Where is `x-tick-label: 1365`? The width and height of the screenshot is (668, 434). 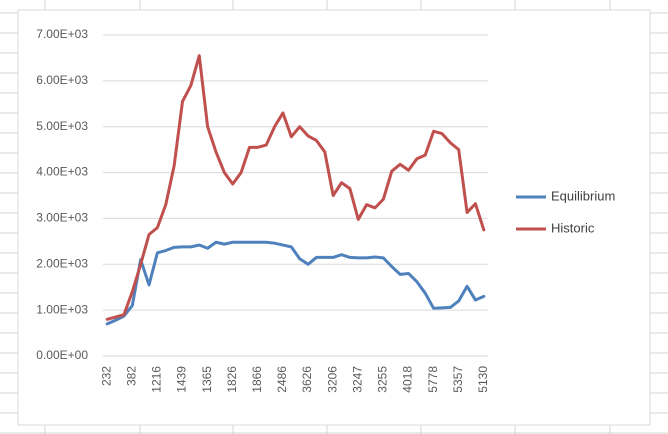 x-tick-label: 1365 is located at coordinates (207, 379).